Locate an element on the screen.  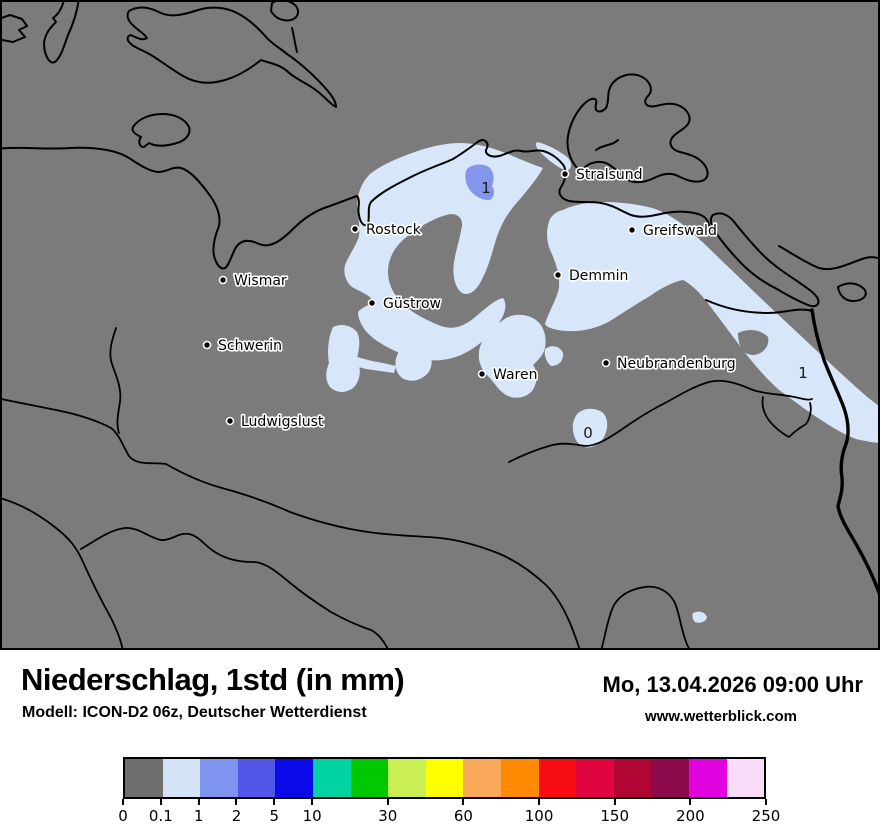
legend-tick-label: 2 is located at coordinates (236, 816).